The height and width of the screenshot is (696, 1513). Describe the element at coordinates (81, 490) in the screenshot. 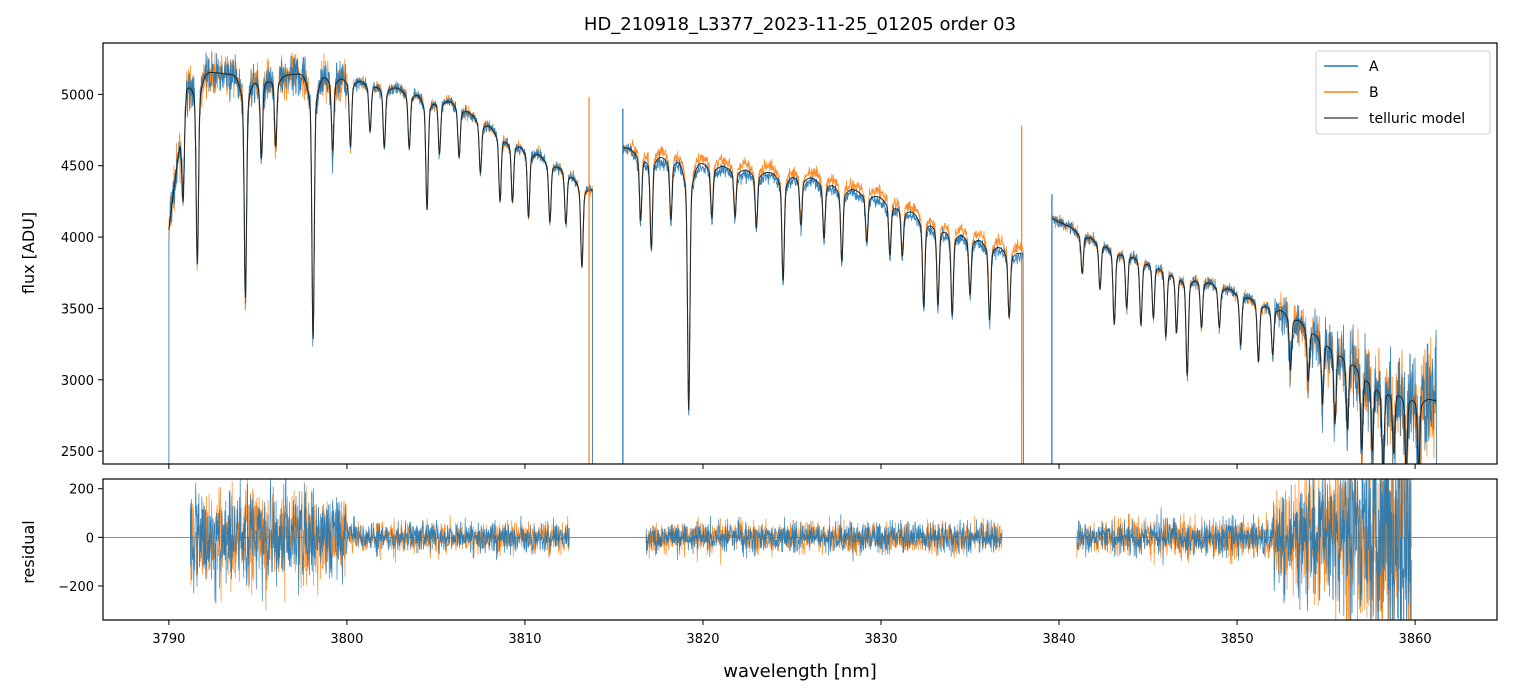

I see `residual-ytick-label: 200` at that location.